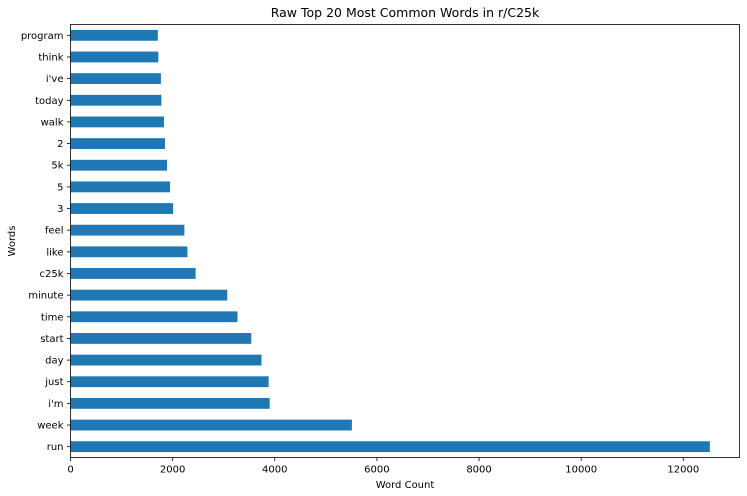  I want to click on y-tick-label: 3, so click(60, 209).